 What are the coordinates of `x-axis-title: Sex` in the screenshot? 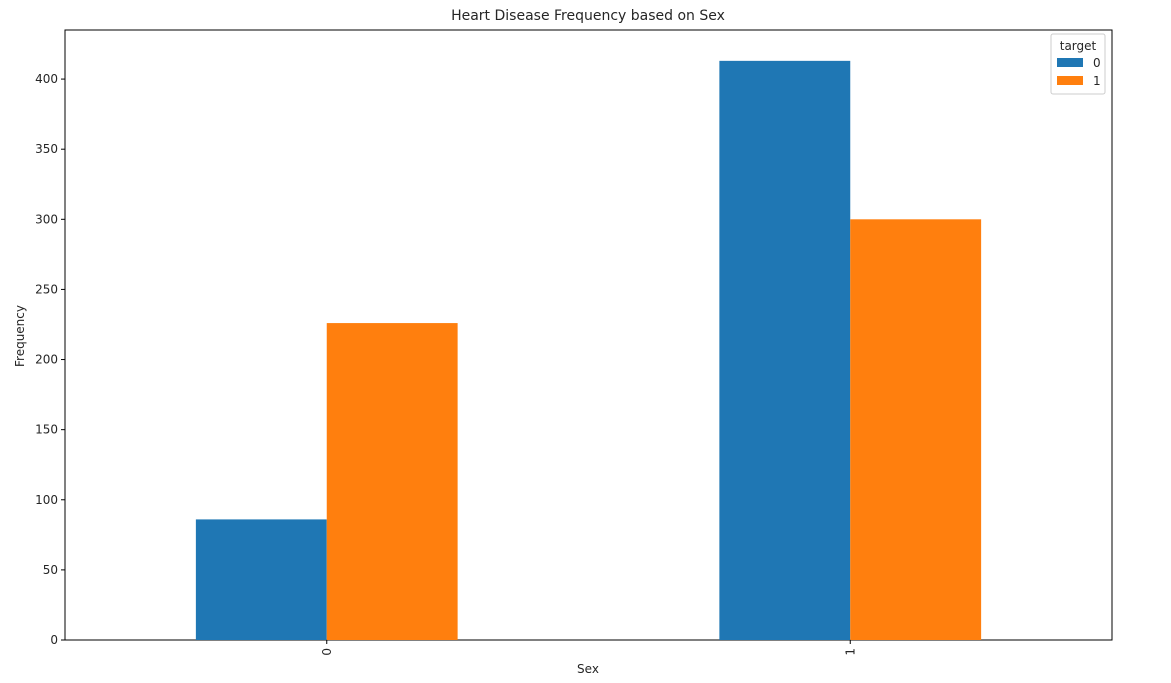 It's located at (588, 669).